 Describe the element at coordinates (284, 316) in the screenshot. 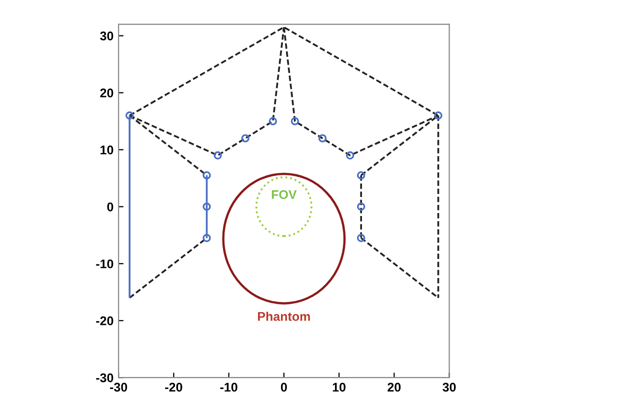

I see `annotation: Phantom` at that location.